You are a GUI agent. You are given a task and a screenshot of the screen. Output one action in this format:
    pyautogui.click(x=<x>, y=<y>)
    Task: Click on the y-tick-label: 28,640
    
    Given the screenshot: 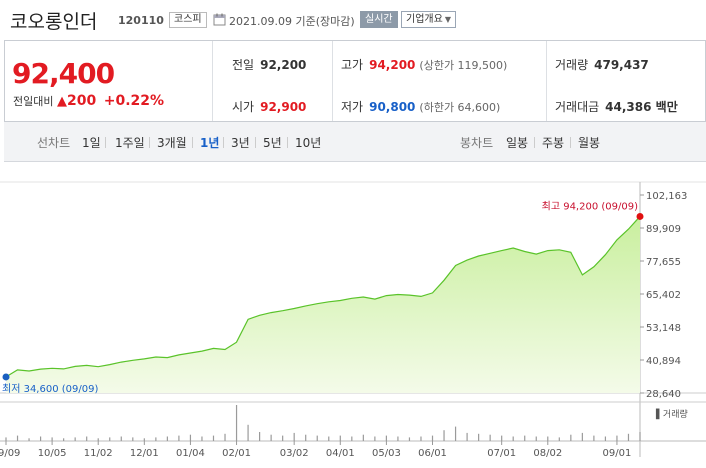 What is the action you would take?
    pyautogui.click(x=663, y=394)
    